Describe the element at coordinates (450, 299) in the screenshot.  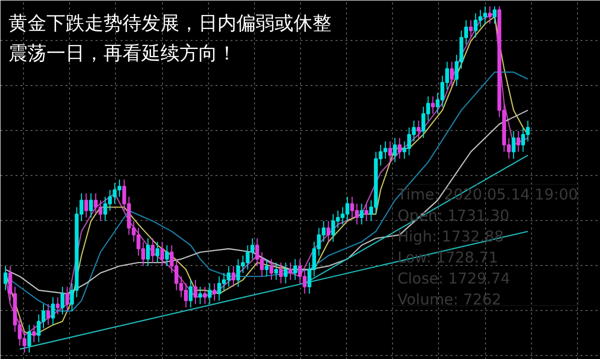
I see `annotation: Volume: 7262` at that location.